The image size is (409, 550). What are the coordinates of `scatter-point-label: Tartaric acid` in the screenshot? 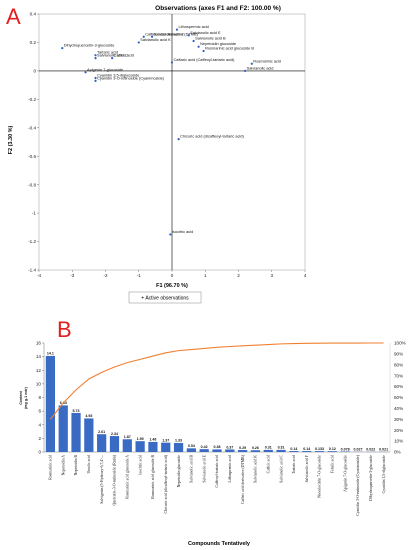 It's located at (107, 52).